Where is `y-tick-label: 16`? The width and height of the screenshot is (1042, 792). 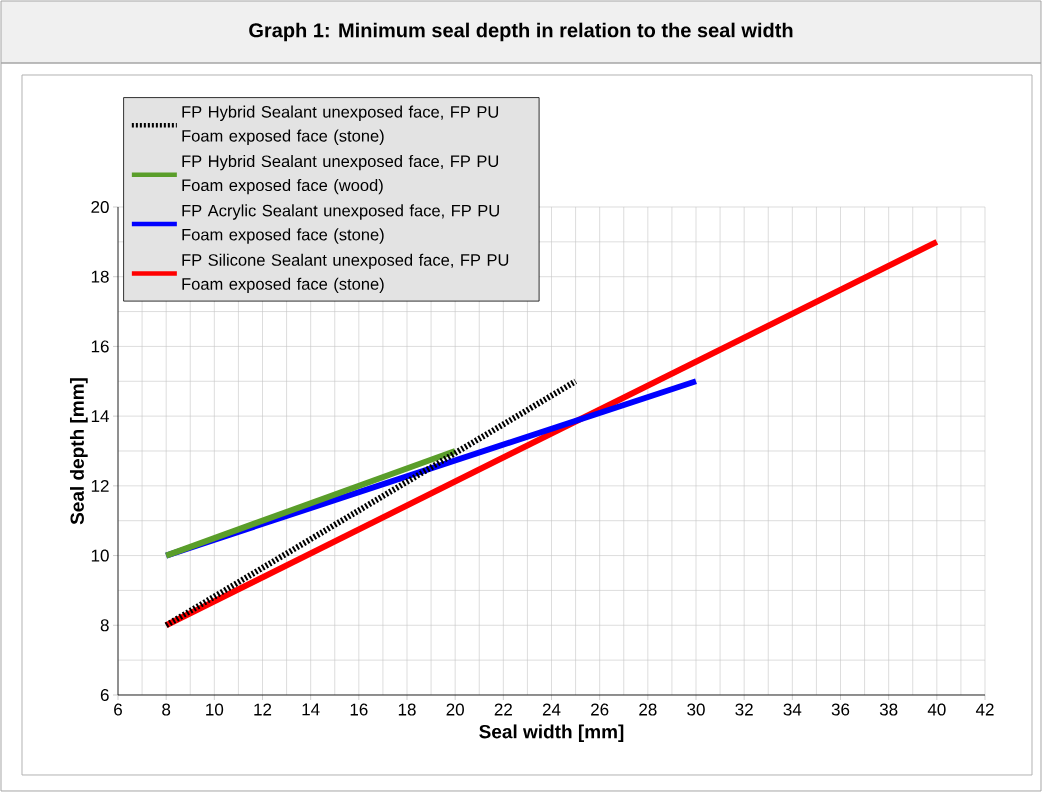 y-tick-label: 16 is located at coordinates (100, 346).